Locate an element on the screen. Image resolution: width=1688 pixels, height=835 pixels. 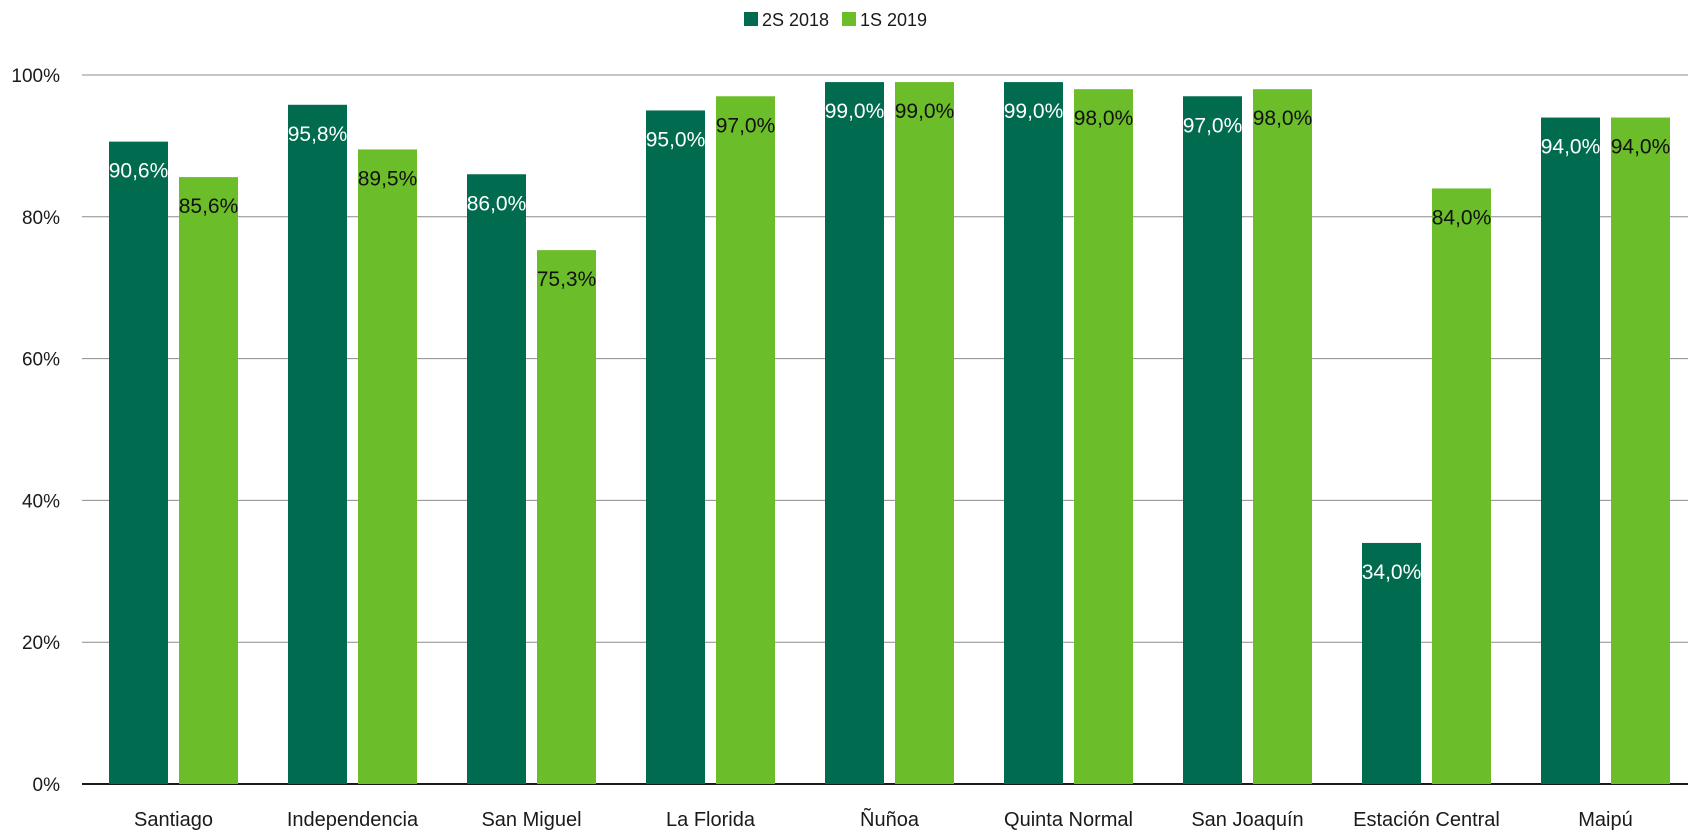
x-tick-label: Ñuñoa is located at coordinates (890, 819).